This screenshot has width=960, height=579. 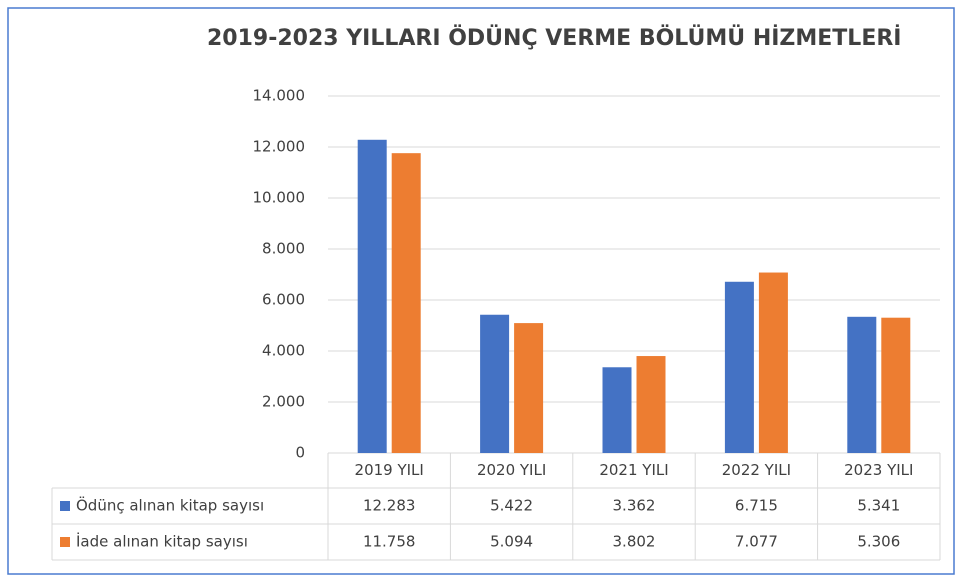 What do you see at coordinates (389, 506) in the screenshot?
I see `table-value: 12.283` at bounding box center [389, 506].